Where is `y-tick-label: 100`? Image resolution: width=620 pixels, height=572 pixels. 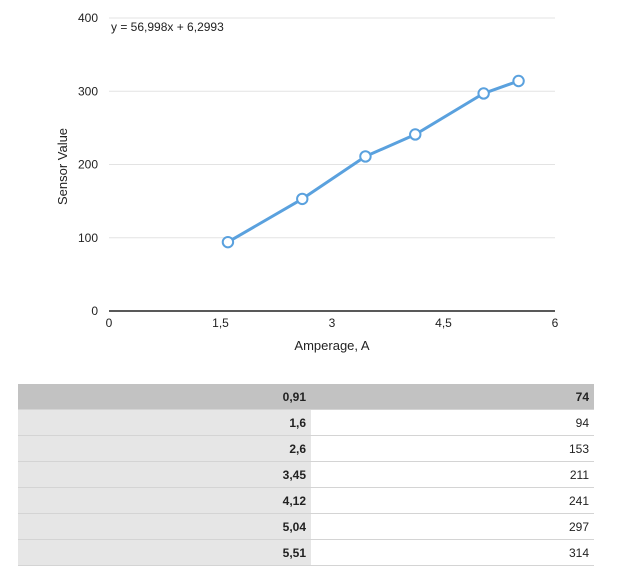
y-tick-label: 100 is located at coordinates (88, 238).